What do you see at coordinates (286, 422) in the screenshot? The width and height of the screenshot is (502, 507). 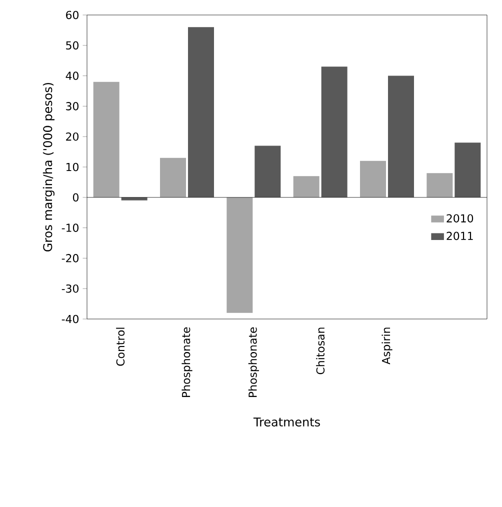 I see `x-axis-title: Treatments` at bounding box center [286, 422].